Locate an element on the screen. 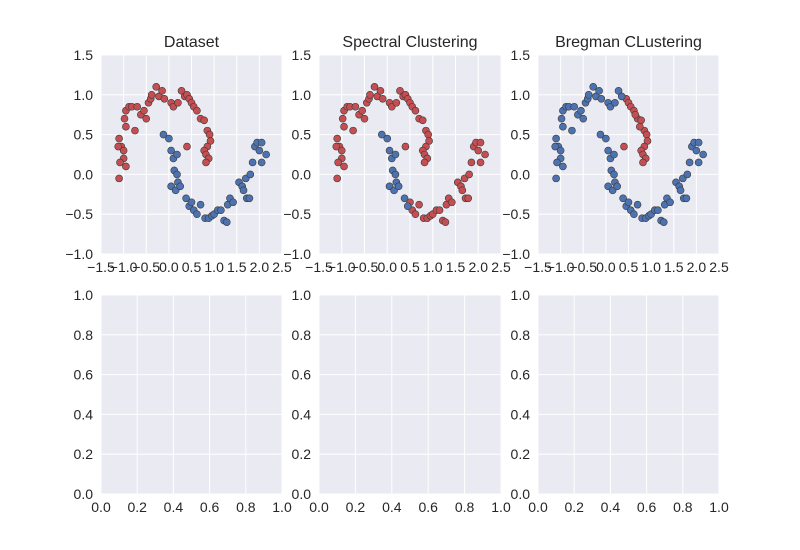 The image size is (800, 550). x-tick-label: 0.0 is located at coordinates (606, 267).